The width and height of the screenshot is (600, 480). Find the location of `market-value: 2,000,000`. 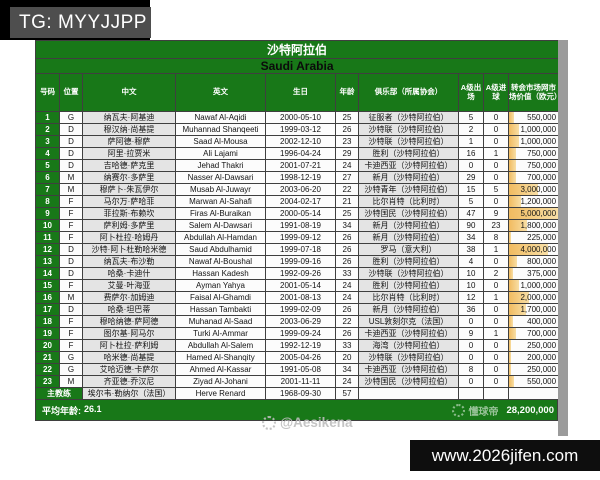

market-value: 2,000,000 is located at coordinates (533, 297).